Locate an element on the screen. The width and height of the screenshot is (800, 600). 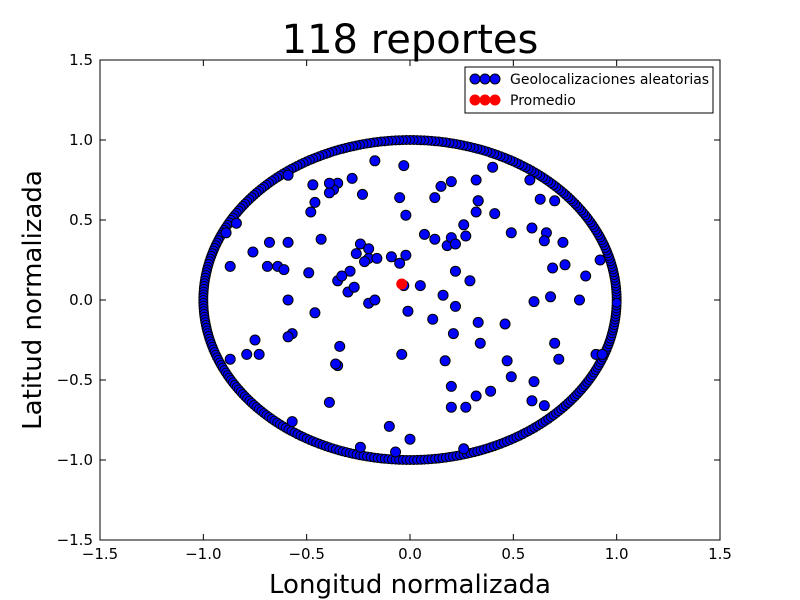
legend: Geolocalizaciones aleatorias Promedio is located at coordinates (589, 90).